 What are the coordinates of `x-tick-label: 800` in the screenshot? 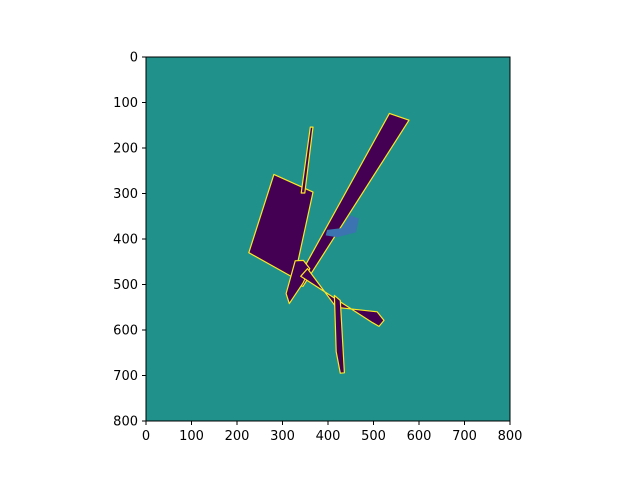 It's located at (510, 436).